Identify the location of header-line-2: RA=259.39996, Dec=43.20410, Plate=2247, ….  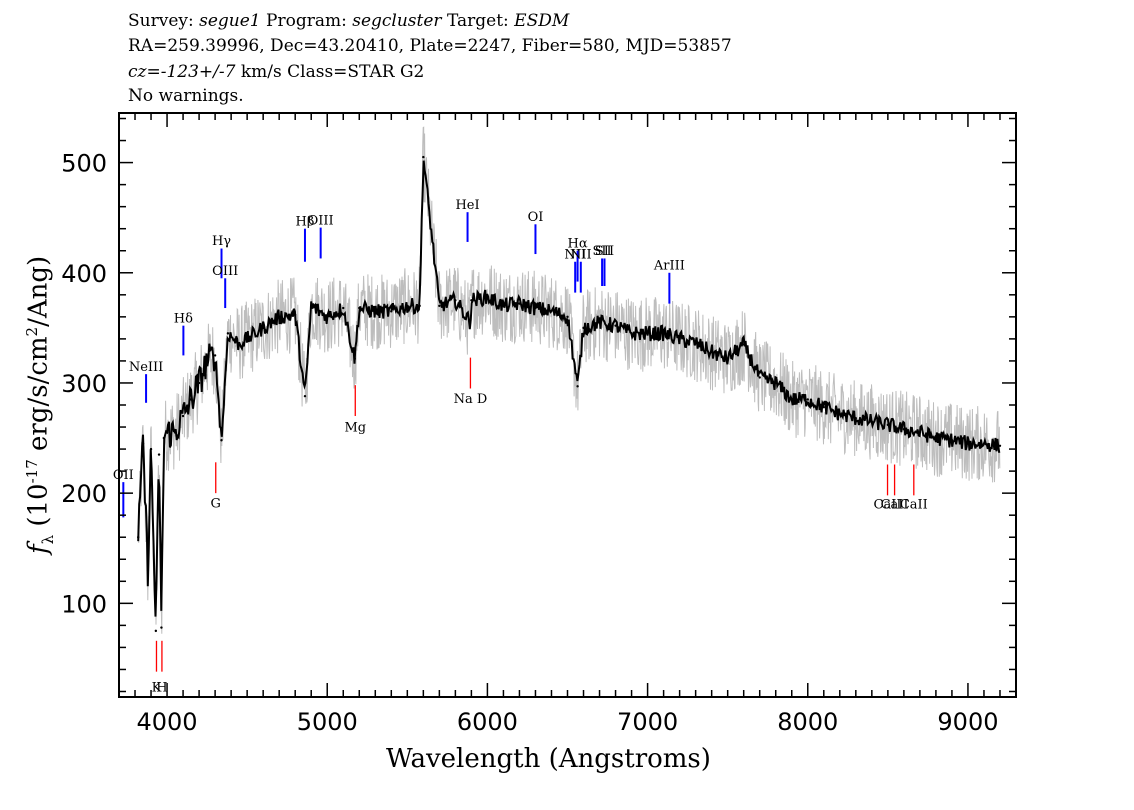
(430, 46).